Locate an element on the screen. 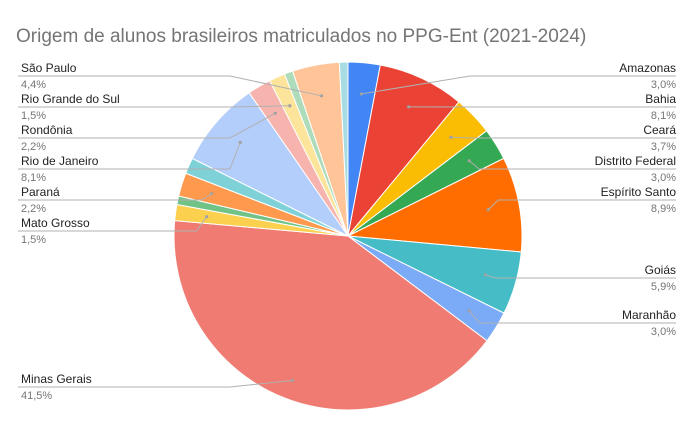 This screenshot has height=430, width=696. slice-label-mato-grosso: Mato Grosso is located at coordinates (55, 223).